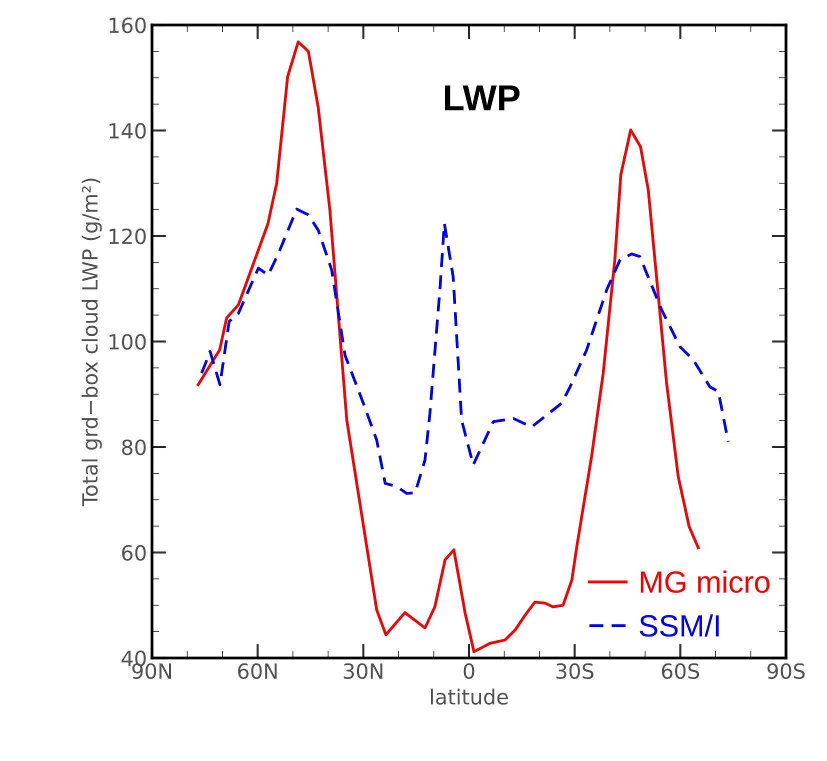 The image size is (827, 761). Describe the element at coordinates (482, 97) in the screenshot. I see `text: LWP` at that location.